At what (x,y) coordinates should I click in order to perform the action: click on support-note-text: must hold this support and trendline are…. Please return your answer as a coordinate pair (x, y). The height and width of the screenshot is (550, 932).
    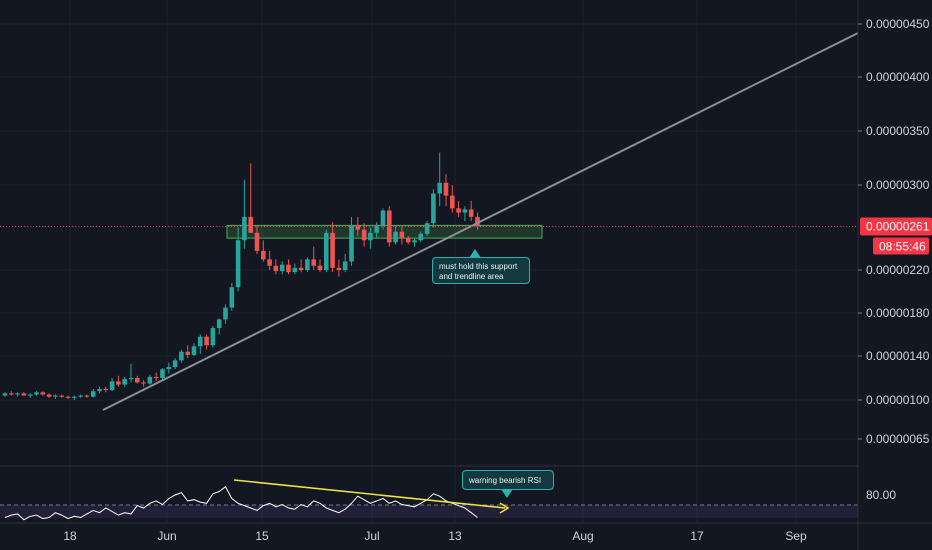
    Looking at the image, I should click on (478, 271).